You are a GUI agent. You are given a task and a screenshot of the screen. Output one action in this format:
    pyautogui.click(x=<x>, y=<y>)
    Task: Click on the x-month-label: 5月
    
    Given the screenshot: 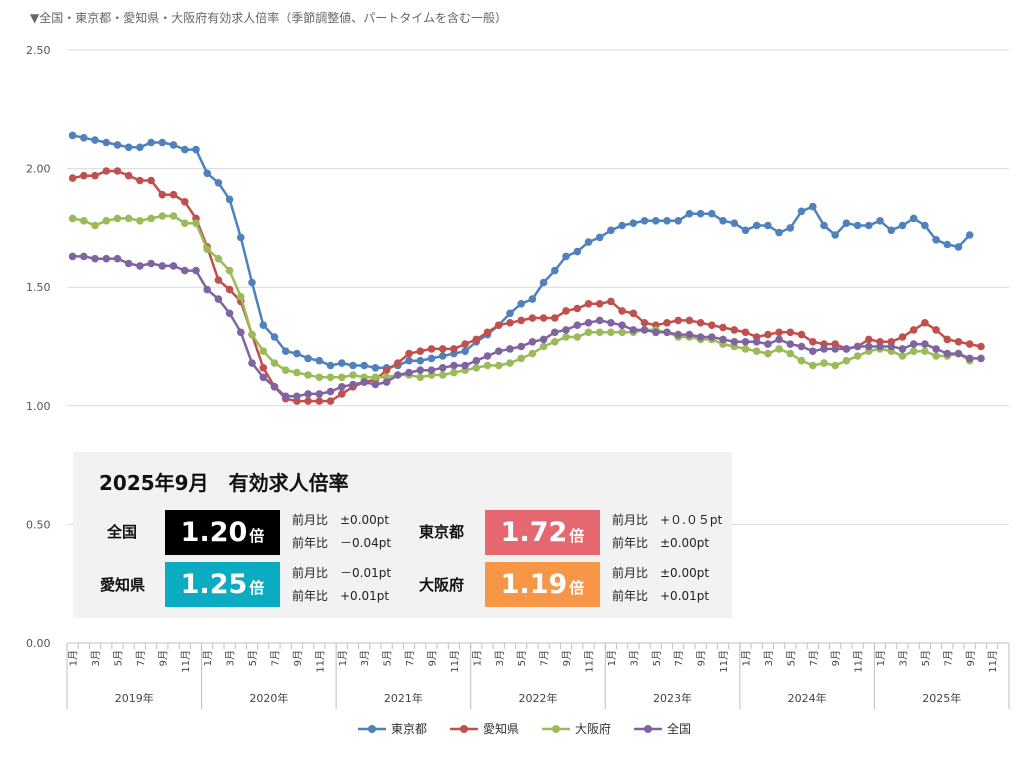 What is the action you would take?
    pyautogui.click(x=657, y=658)
    